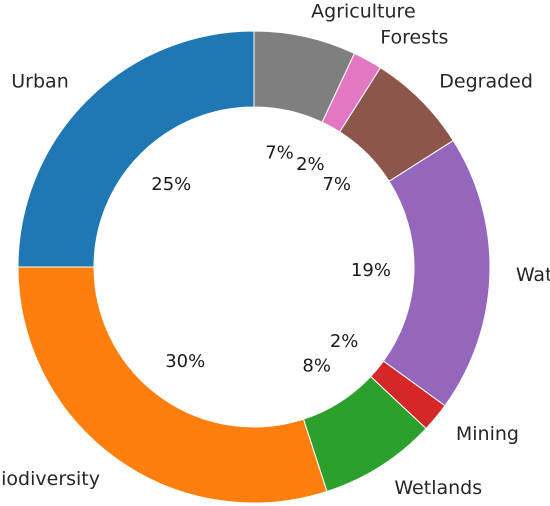 Image resolution: width=550 pixels, height=506 pixels. I want to click on percent-label-urban: 25%, so click(171, 184).